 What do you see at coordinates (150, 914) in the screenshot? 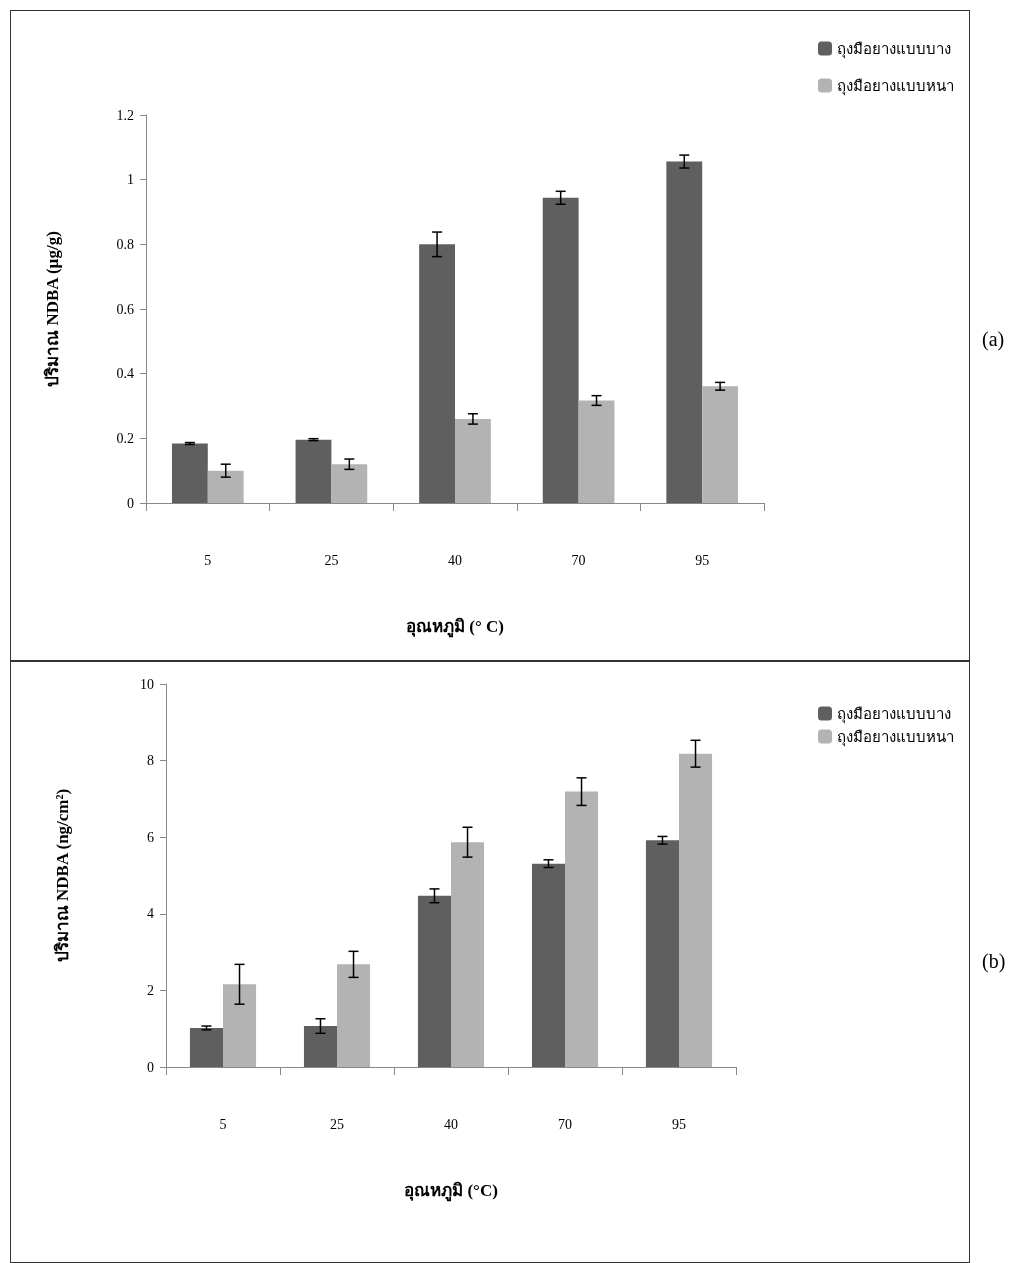
I see `y-tick-label: 4` at bounding box center [150, 914].